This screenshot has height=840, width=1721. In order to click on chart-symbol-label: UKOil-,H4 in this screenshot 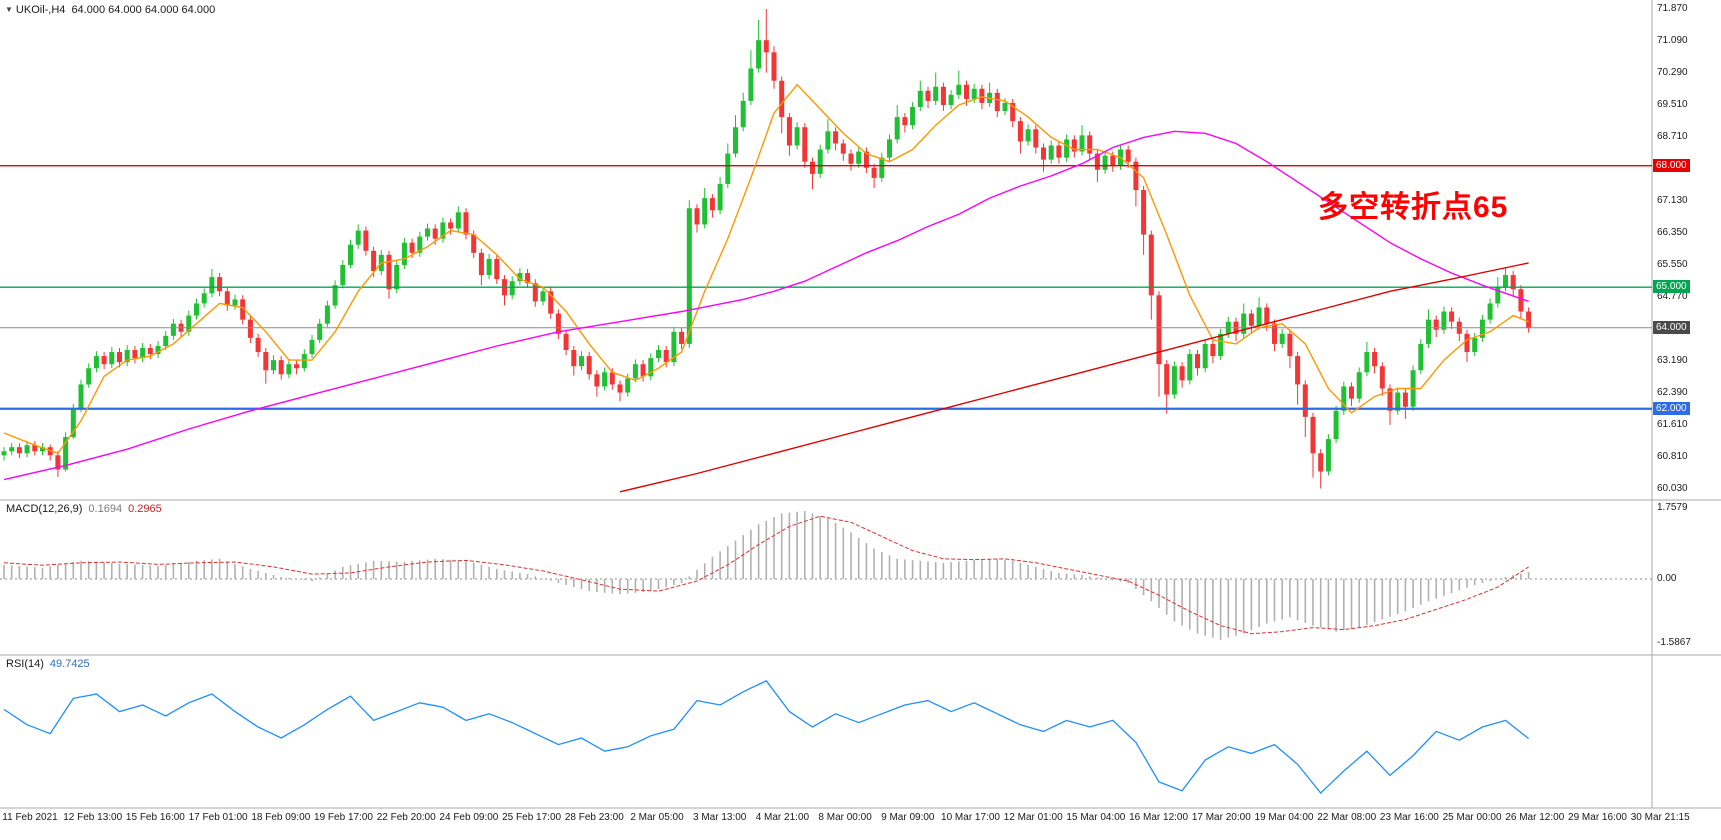, I will do `click(40, 10)`.